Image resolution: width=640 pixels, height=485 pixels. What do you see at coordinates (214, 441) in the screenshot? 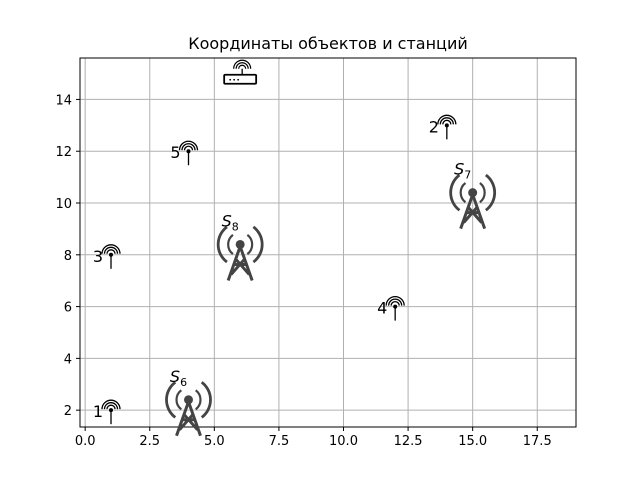
I see `x-tick-label: 5.0` at bounding box center [214, 441].